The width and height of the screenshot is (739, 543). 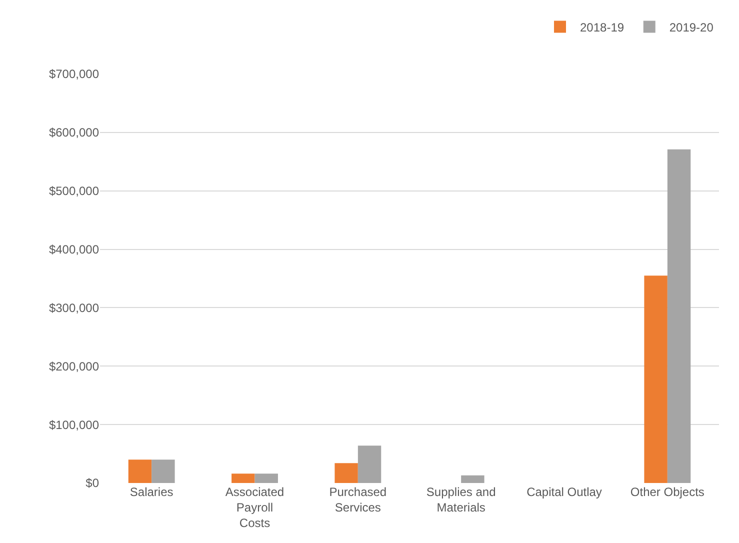 What do you see at coordinates (74, 133) in the screenshot?
I see `y-tick-label: $600,000` at bounding box center [74, 133].